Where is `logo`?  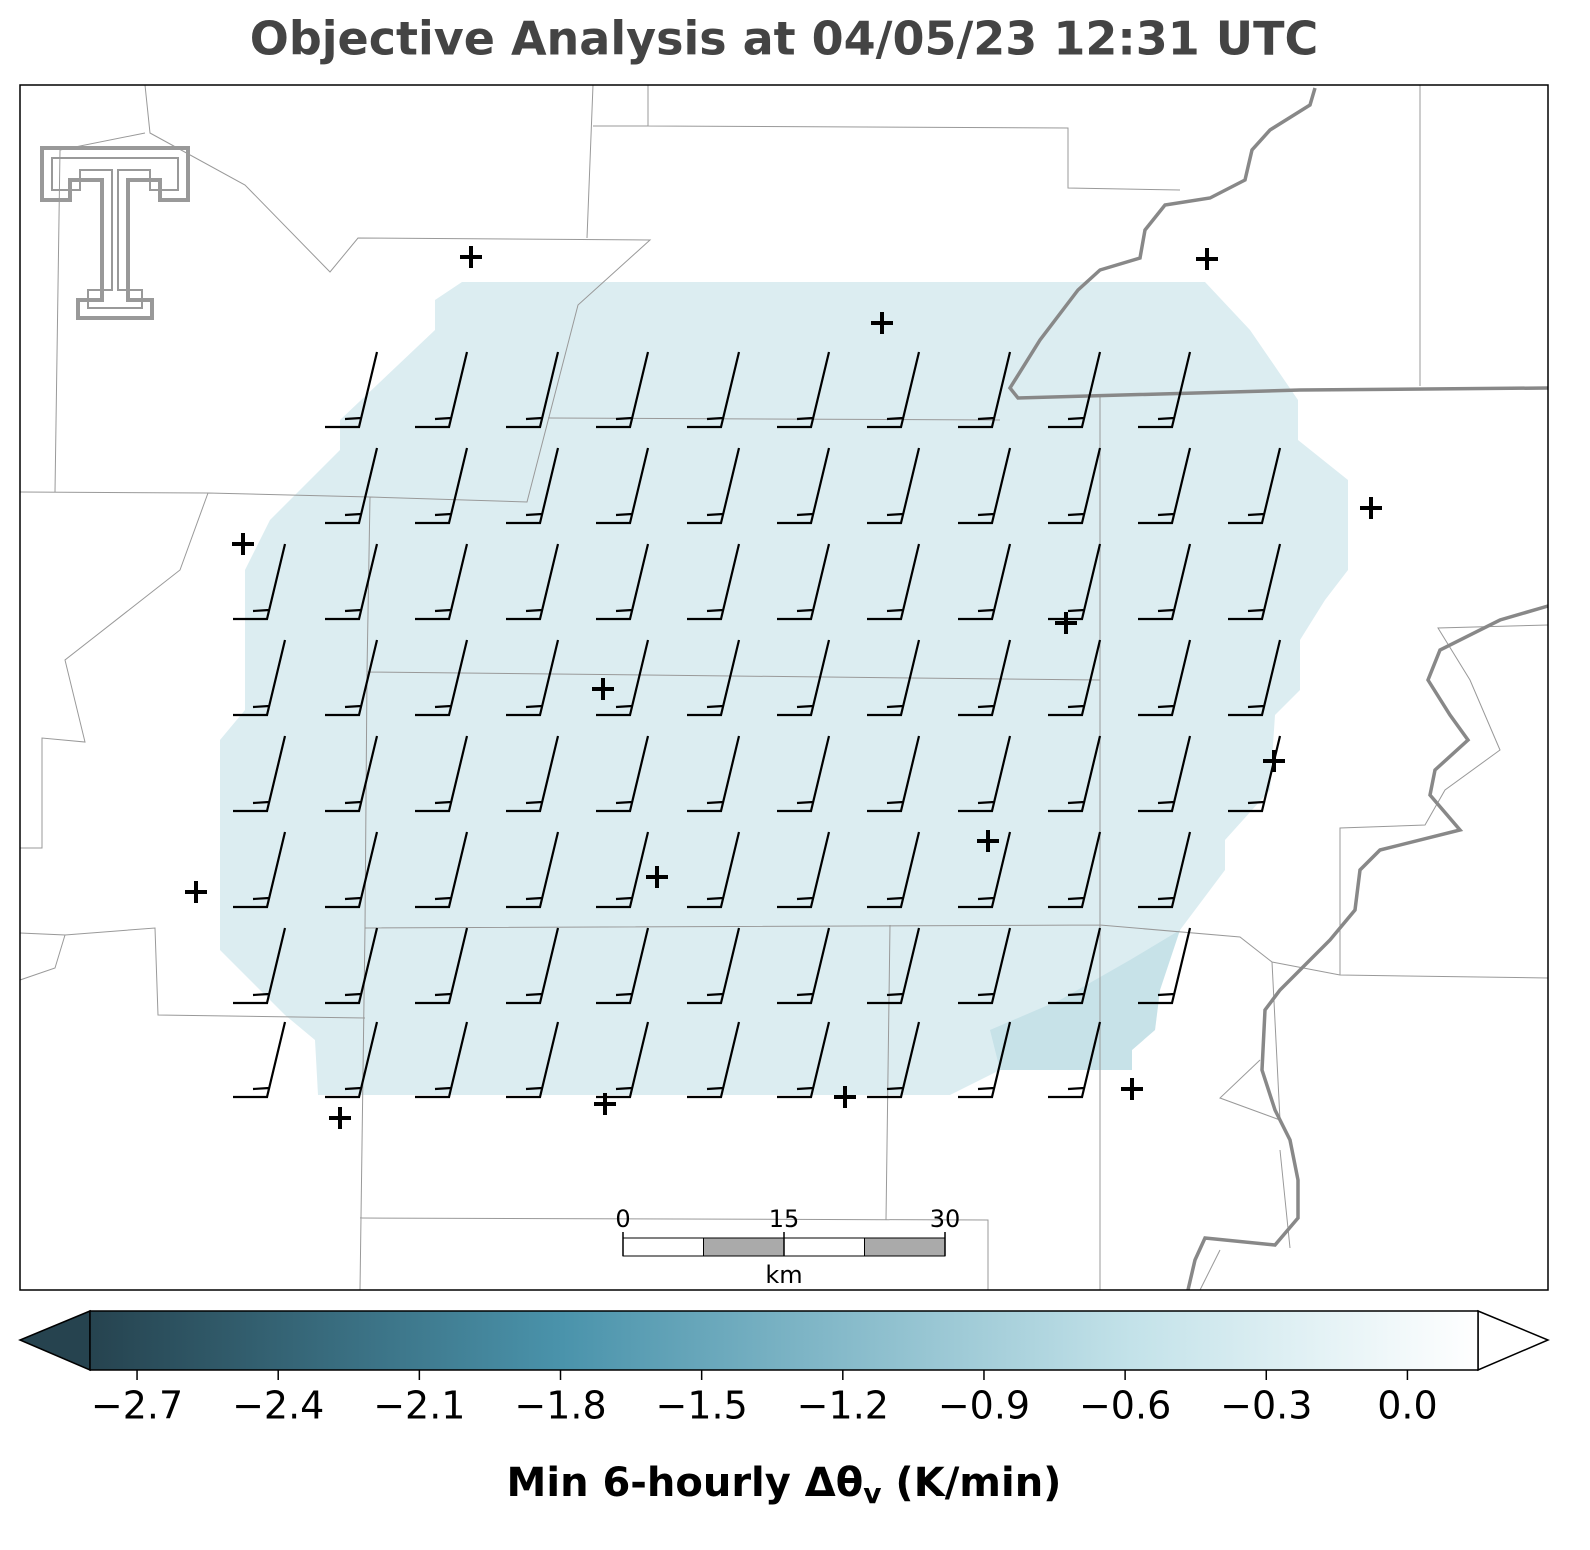 logo is located at coordinates (115, 233).